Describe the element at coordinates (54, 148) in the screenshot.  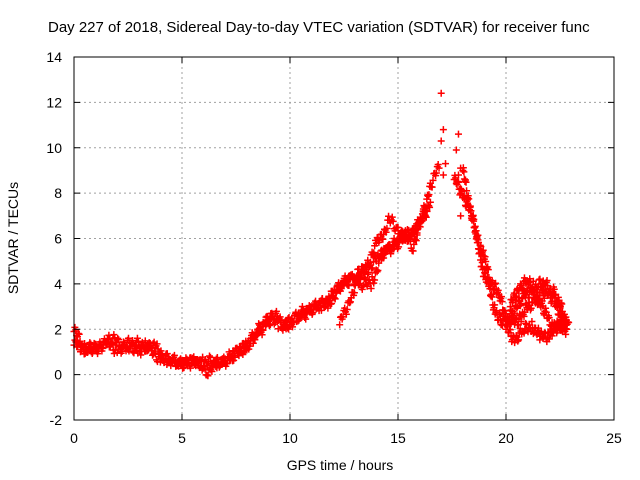
I see `y-tick-label: 10` at that location.